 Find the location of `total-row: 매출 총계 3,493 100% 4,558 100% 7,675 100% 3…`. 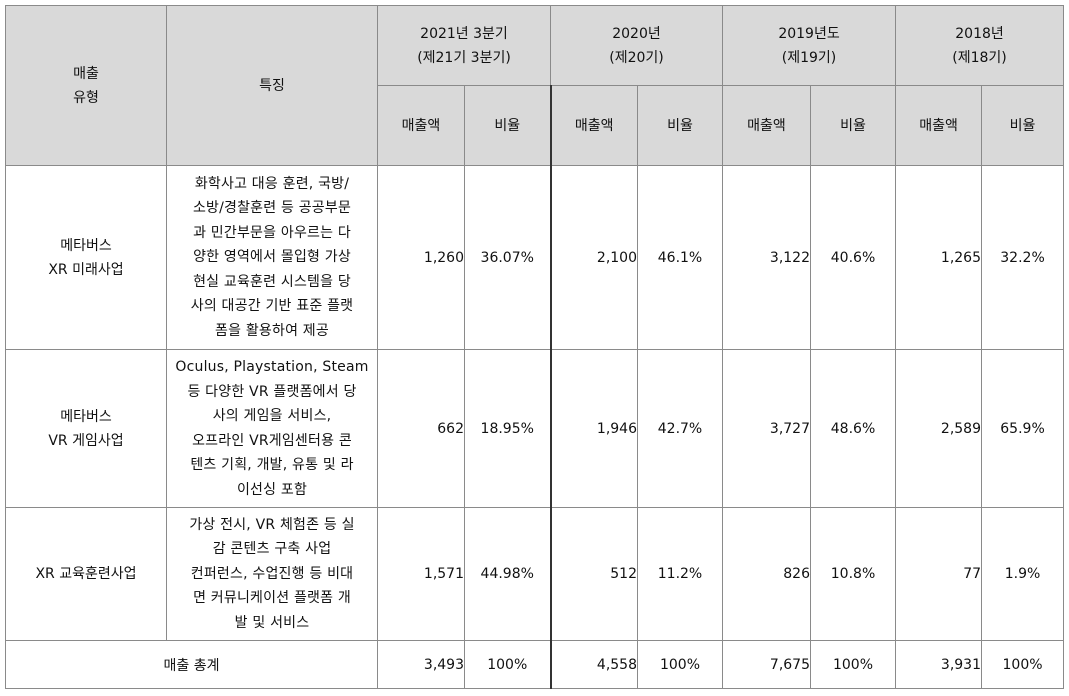

total-row: 매출 총계 3,493 100% 4,558 100% 7,675 100% 3… is located at coordinates (535, 664).